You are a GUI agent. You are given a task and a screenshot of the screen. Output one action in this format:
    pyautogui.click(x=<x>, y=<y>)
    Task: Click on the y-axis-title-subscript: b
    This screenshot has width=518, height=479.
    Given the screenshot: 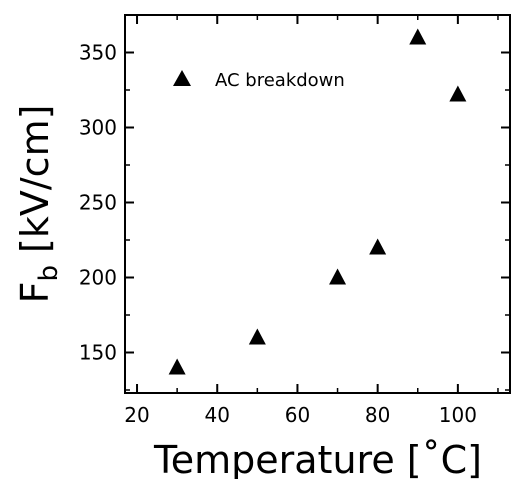 What is the action you would take?
    pyautogui.click(x=49, y=273)
    